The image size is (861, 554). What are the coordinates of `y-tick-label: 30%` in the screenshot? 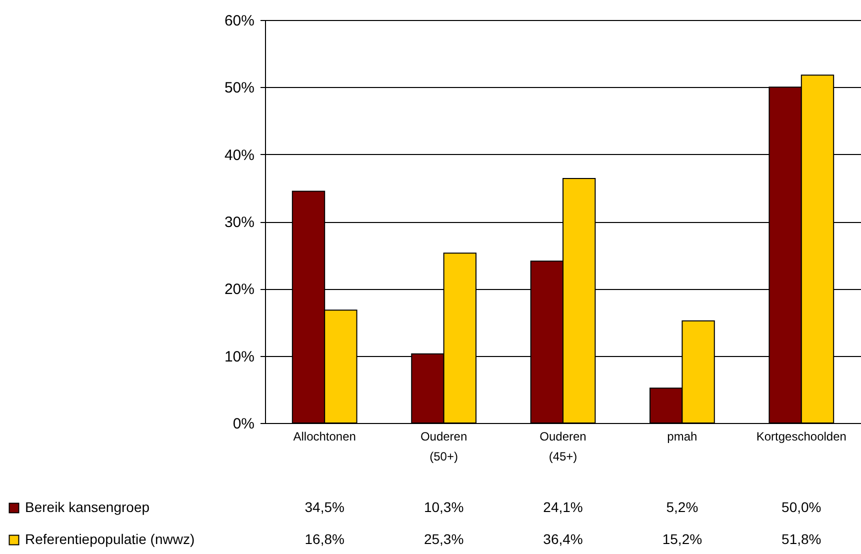 It's located at (239, 222).